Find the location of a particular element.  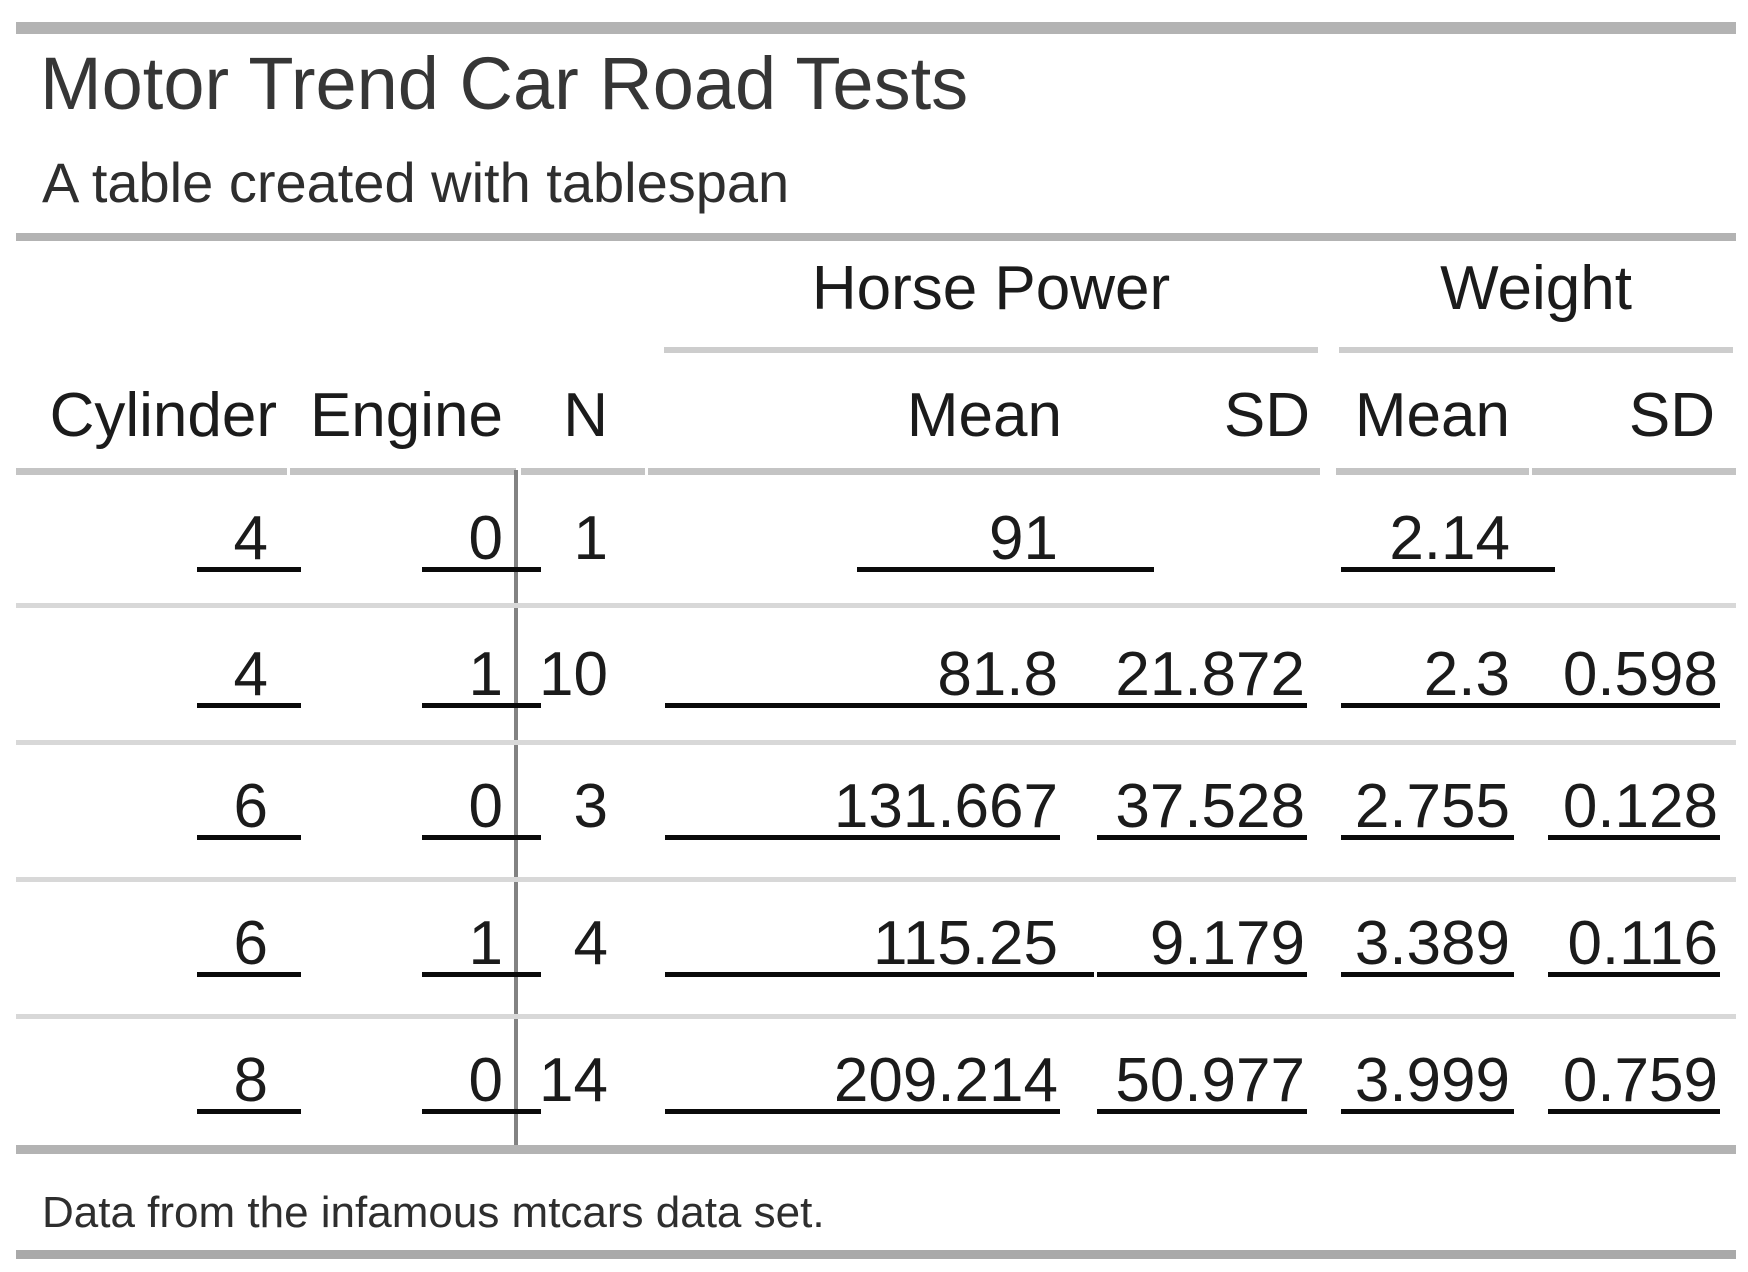

col-header-hp-mean: Mean is located at coordinates (984, 415).